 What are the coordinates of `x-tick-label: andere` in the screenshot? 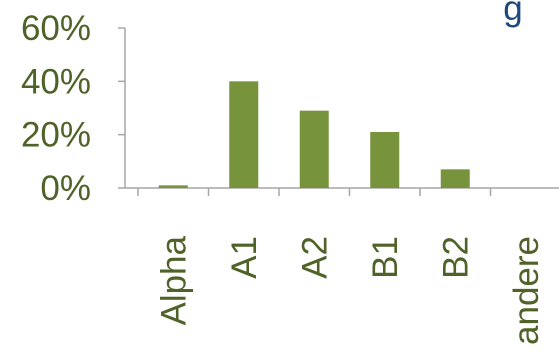 It's located at (526, 290).